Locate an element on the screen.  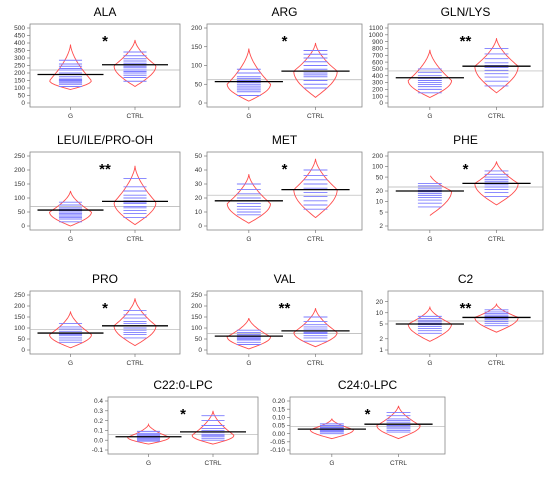
chart-title: ARG is located at coordinates (284, 12).